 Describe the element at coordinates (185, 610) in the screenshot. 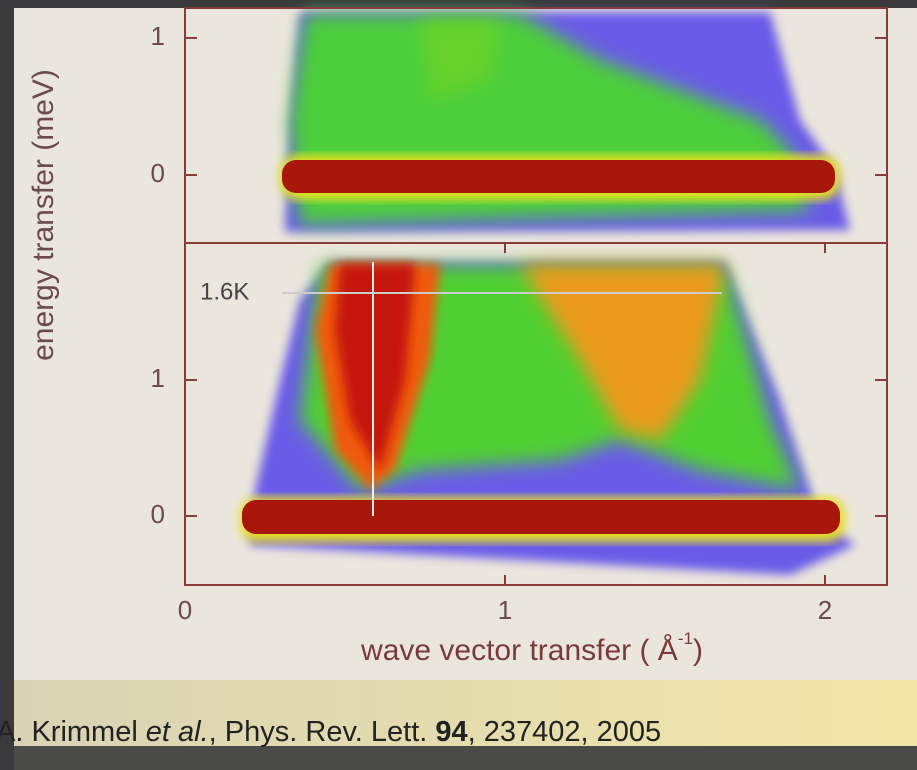

I see `x-tick-label: 0` at that location.